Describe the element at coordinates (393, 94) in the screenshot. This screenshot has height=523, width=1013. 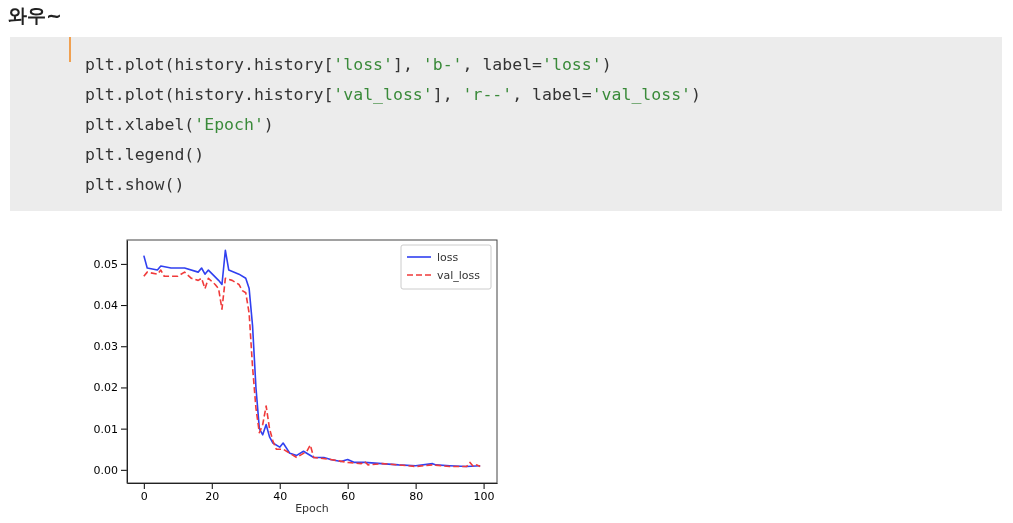
I see `text: plt.plot(history.history['val_loss'], 'r--', label='val_loss')` at that location.